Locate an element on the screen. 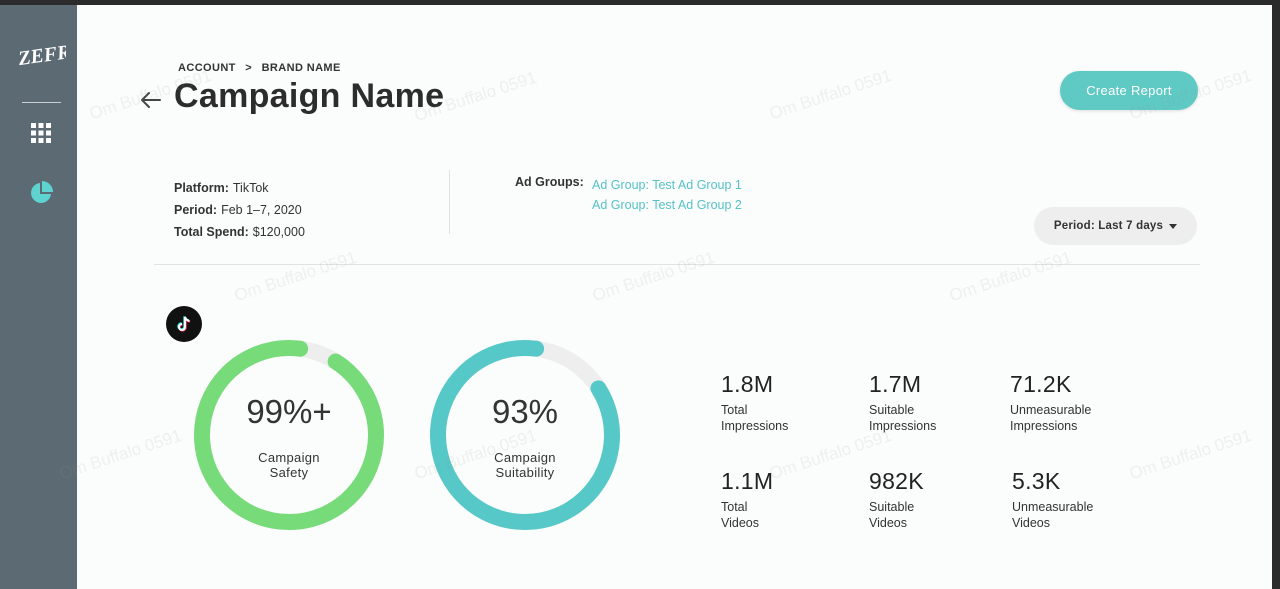 The width and height of the screenshot is (1280, 589). pie-chart-icon is located at coordinates (41, 193).